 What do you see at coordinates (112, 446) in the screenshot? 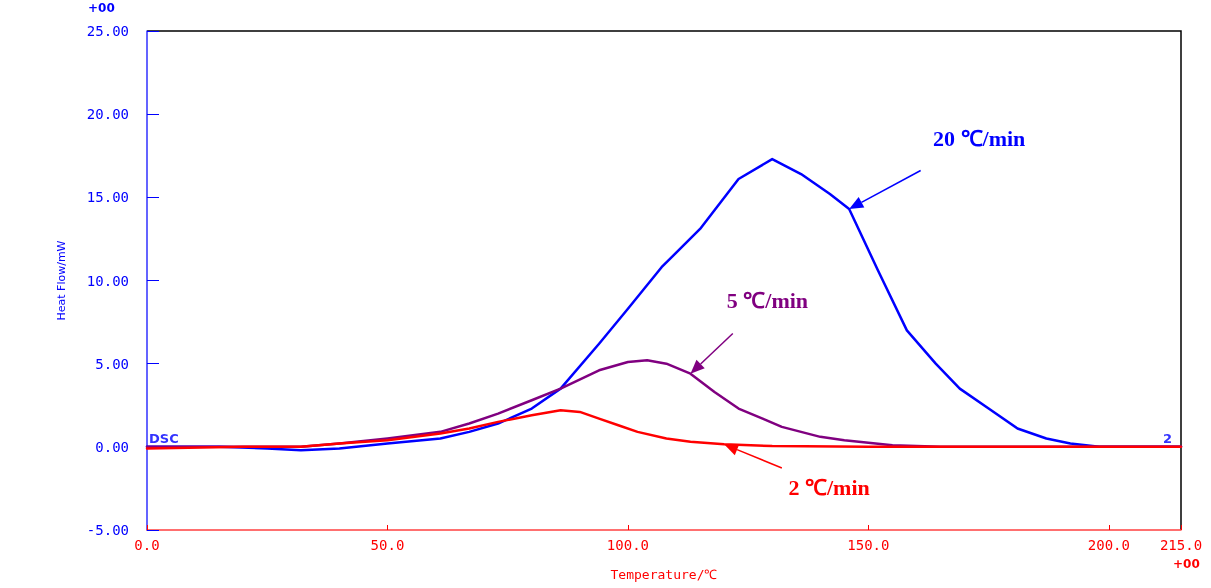
I see `y-tick-label: 0.00` at bounding box center [112, 446].